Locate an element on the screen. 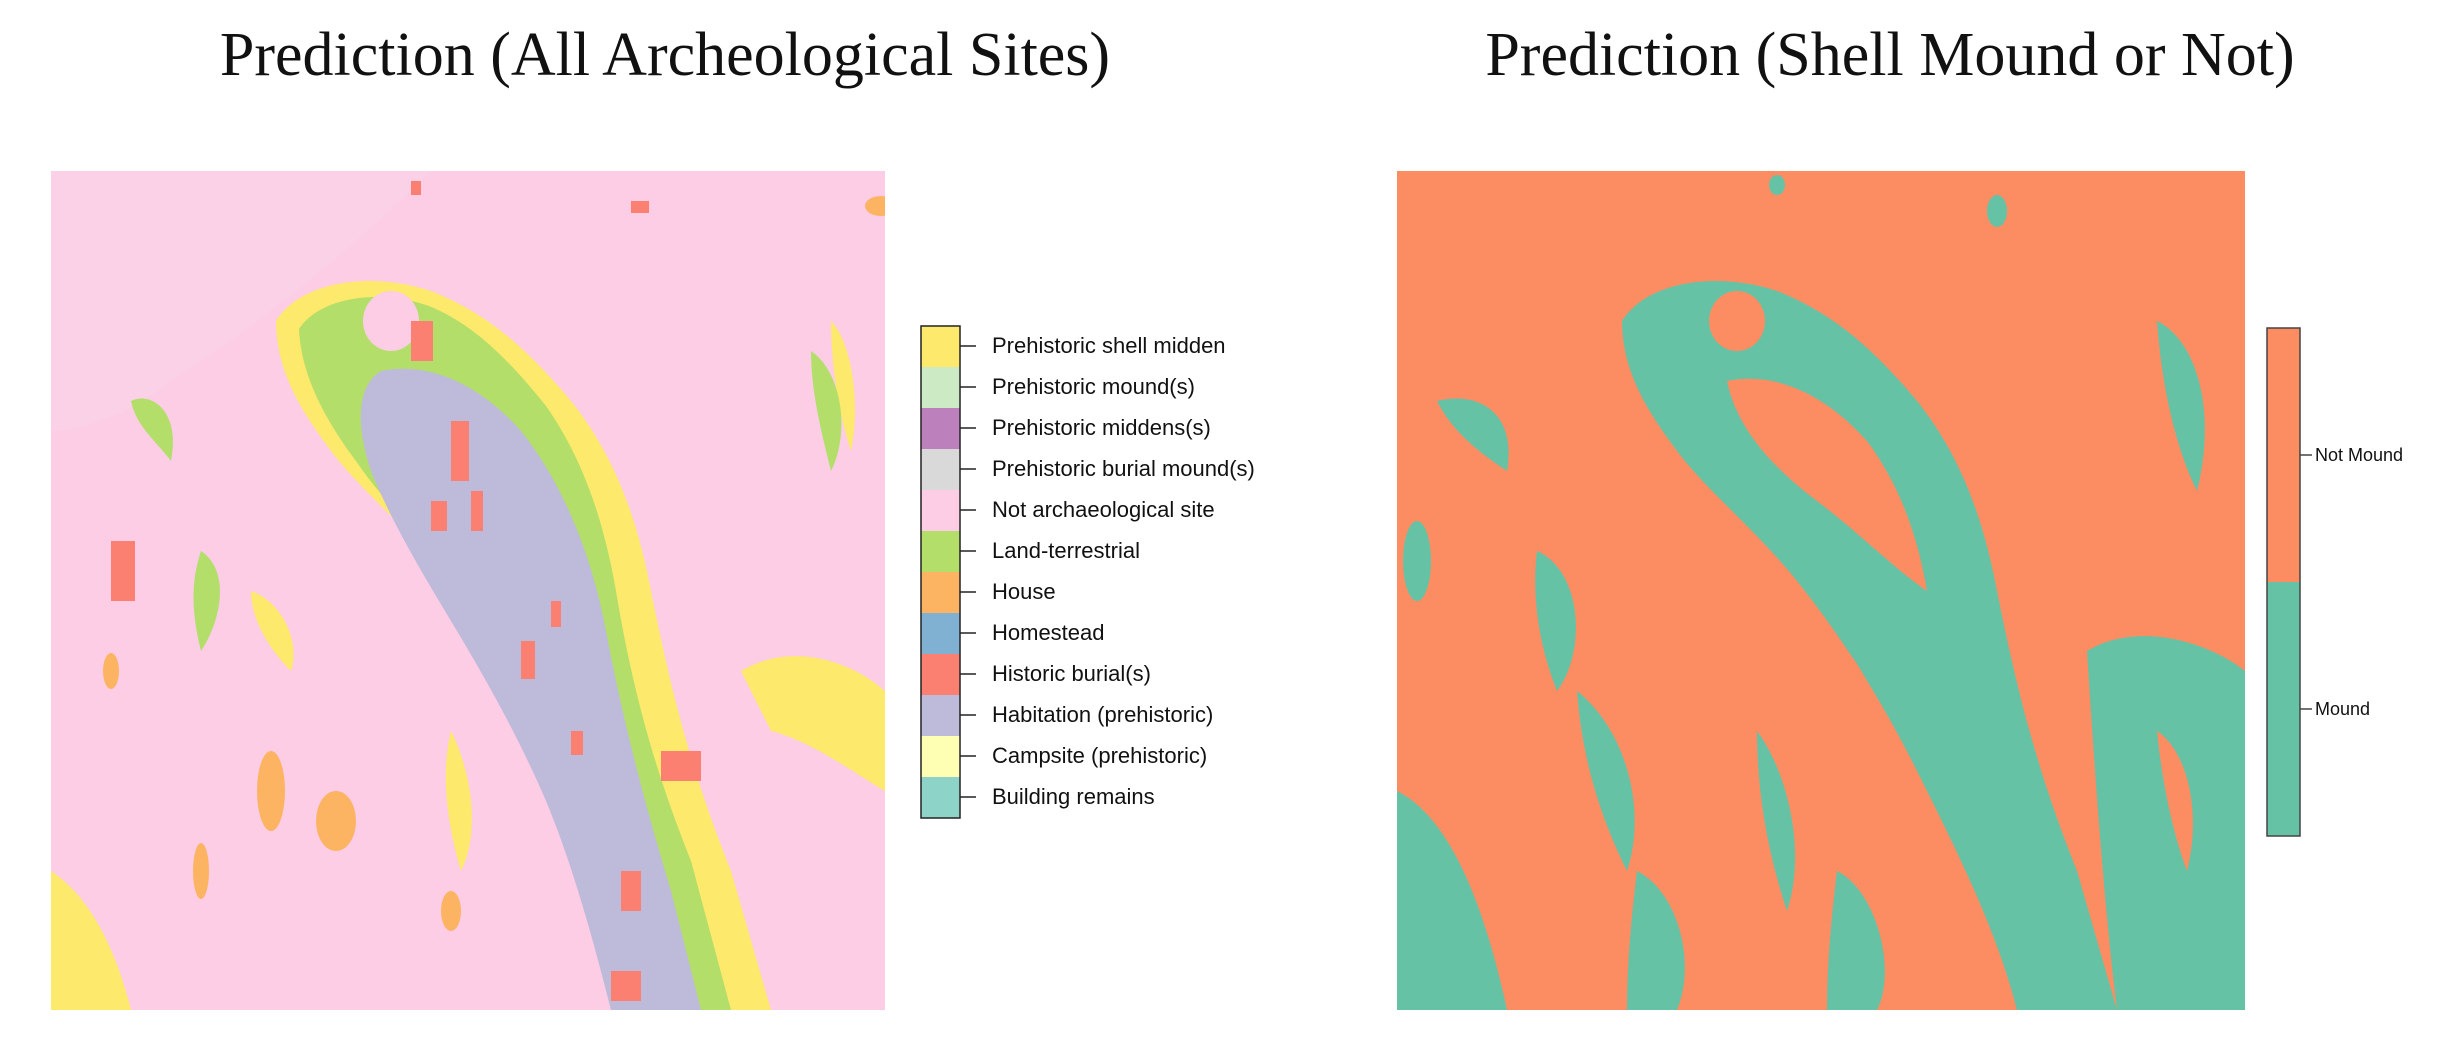  legend-label-prehistoric-mounds: Prehistoric mound(s) is located at coordinates (1093, 386).